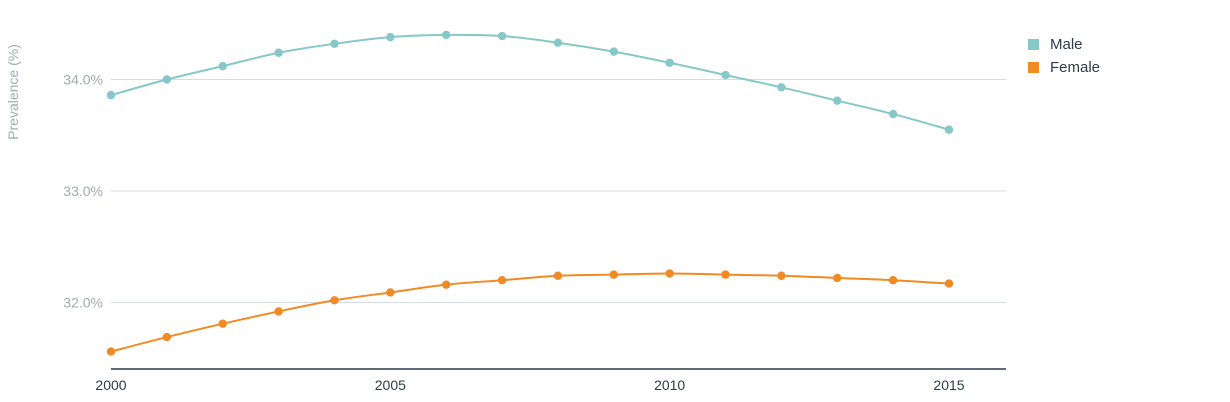 This screenshot has width=1230, height=402. What do you see at coordinates (110, 385) in the screenshot?
I see `x-tick-label: 2000` at bounding box center [110, 385].